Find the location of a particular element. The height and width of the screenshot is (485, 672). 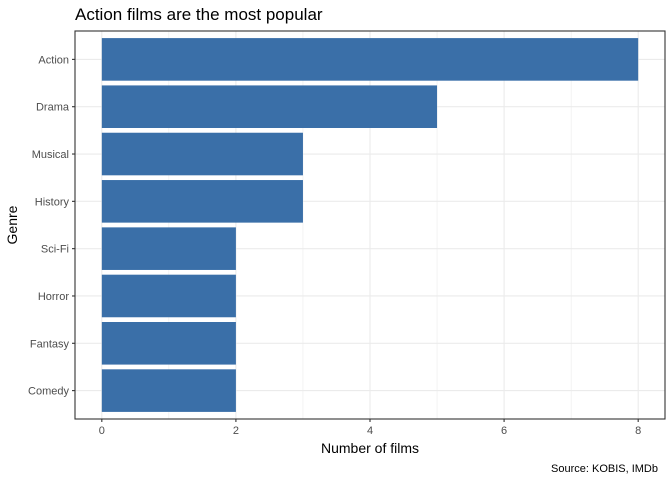

y-tick-label: History is located at coordinates (52, 202).